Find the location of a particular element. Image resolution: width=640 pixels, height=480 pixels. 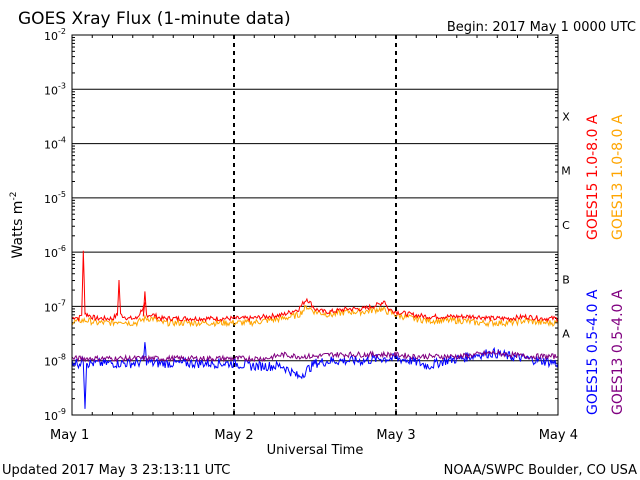

x-tick-label: May 4 is located at coordinates (558, 435).